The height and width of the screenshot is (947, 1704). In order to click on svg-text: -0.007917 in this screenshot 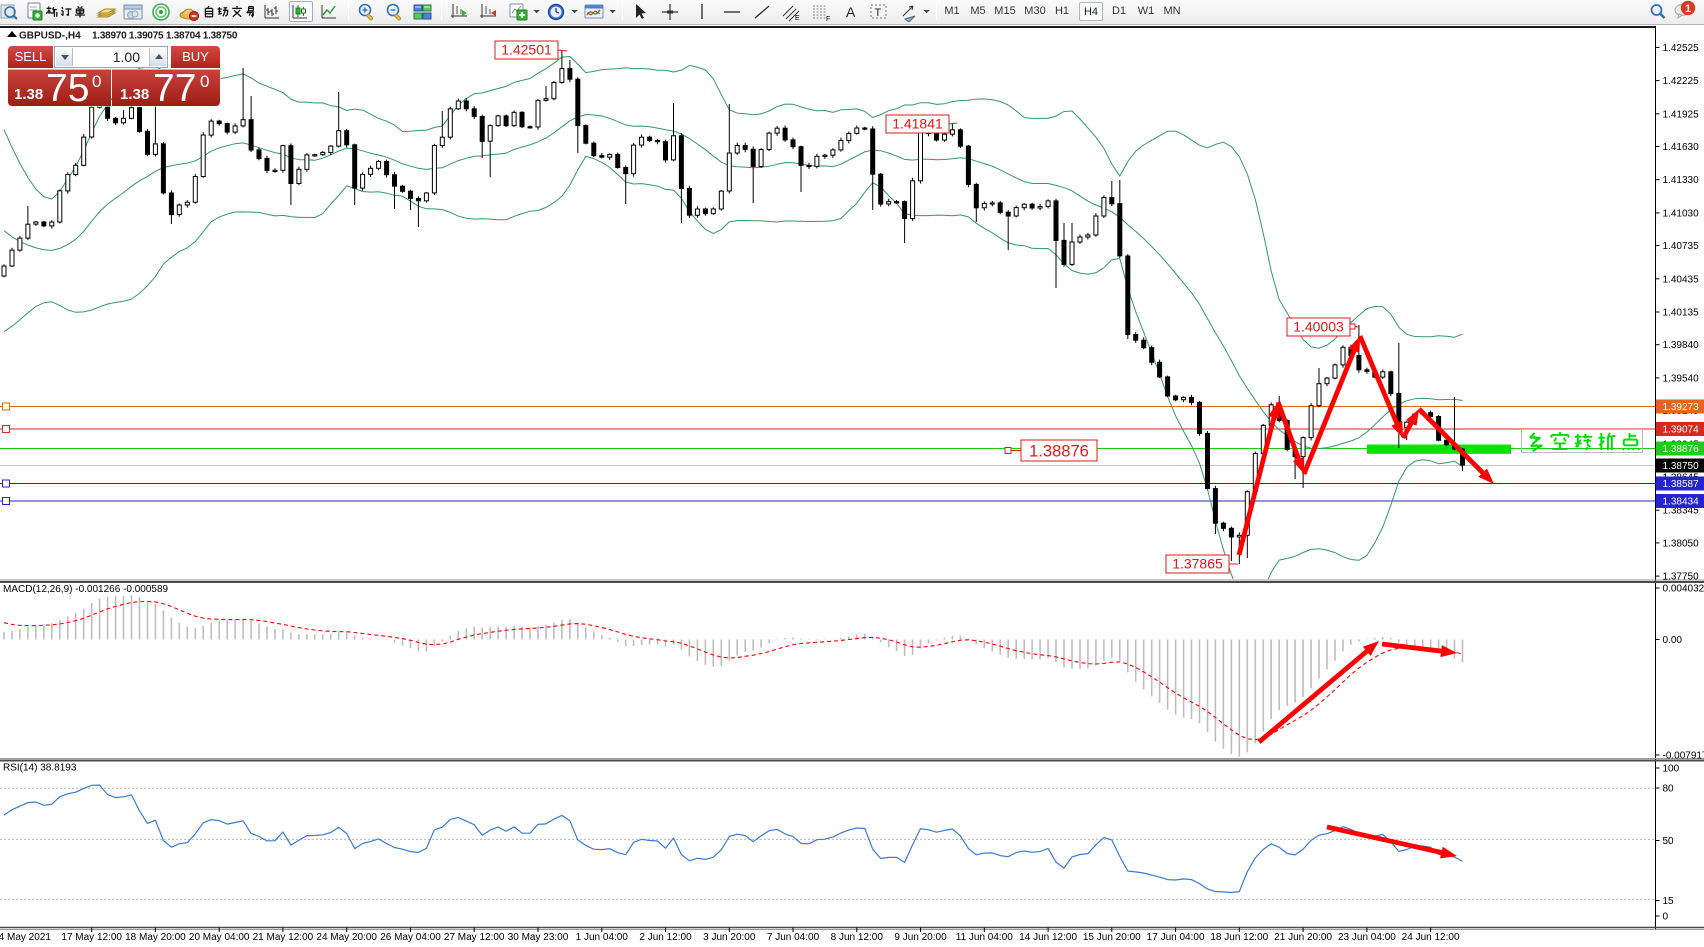, I will do `click(1683, 756)`.